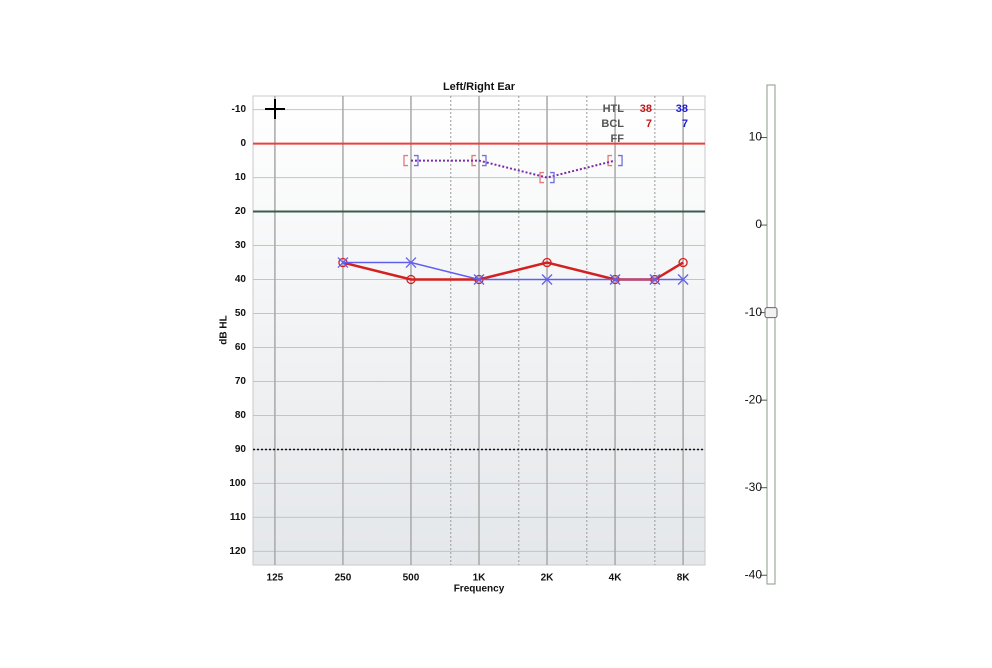 The image size is (992, 668). What do you see at coordinates (237, 483) in the screenshot?
I see `y-tick-label: 100` at bounding box center [237, 483].